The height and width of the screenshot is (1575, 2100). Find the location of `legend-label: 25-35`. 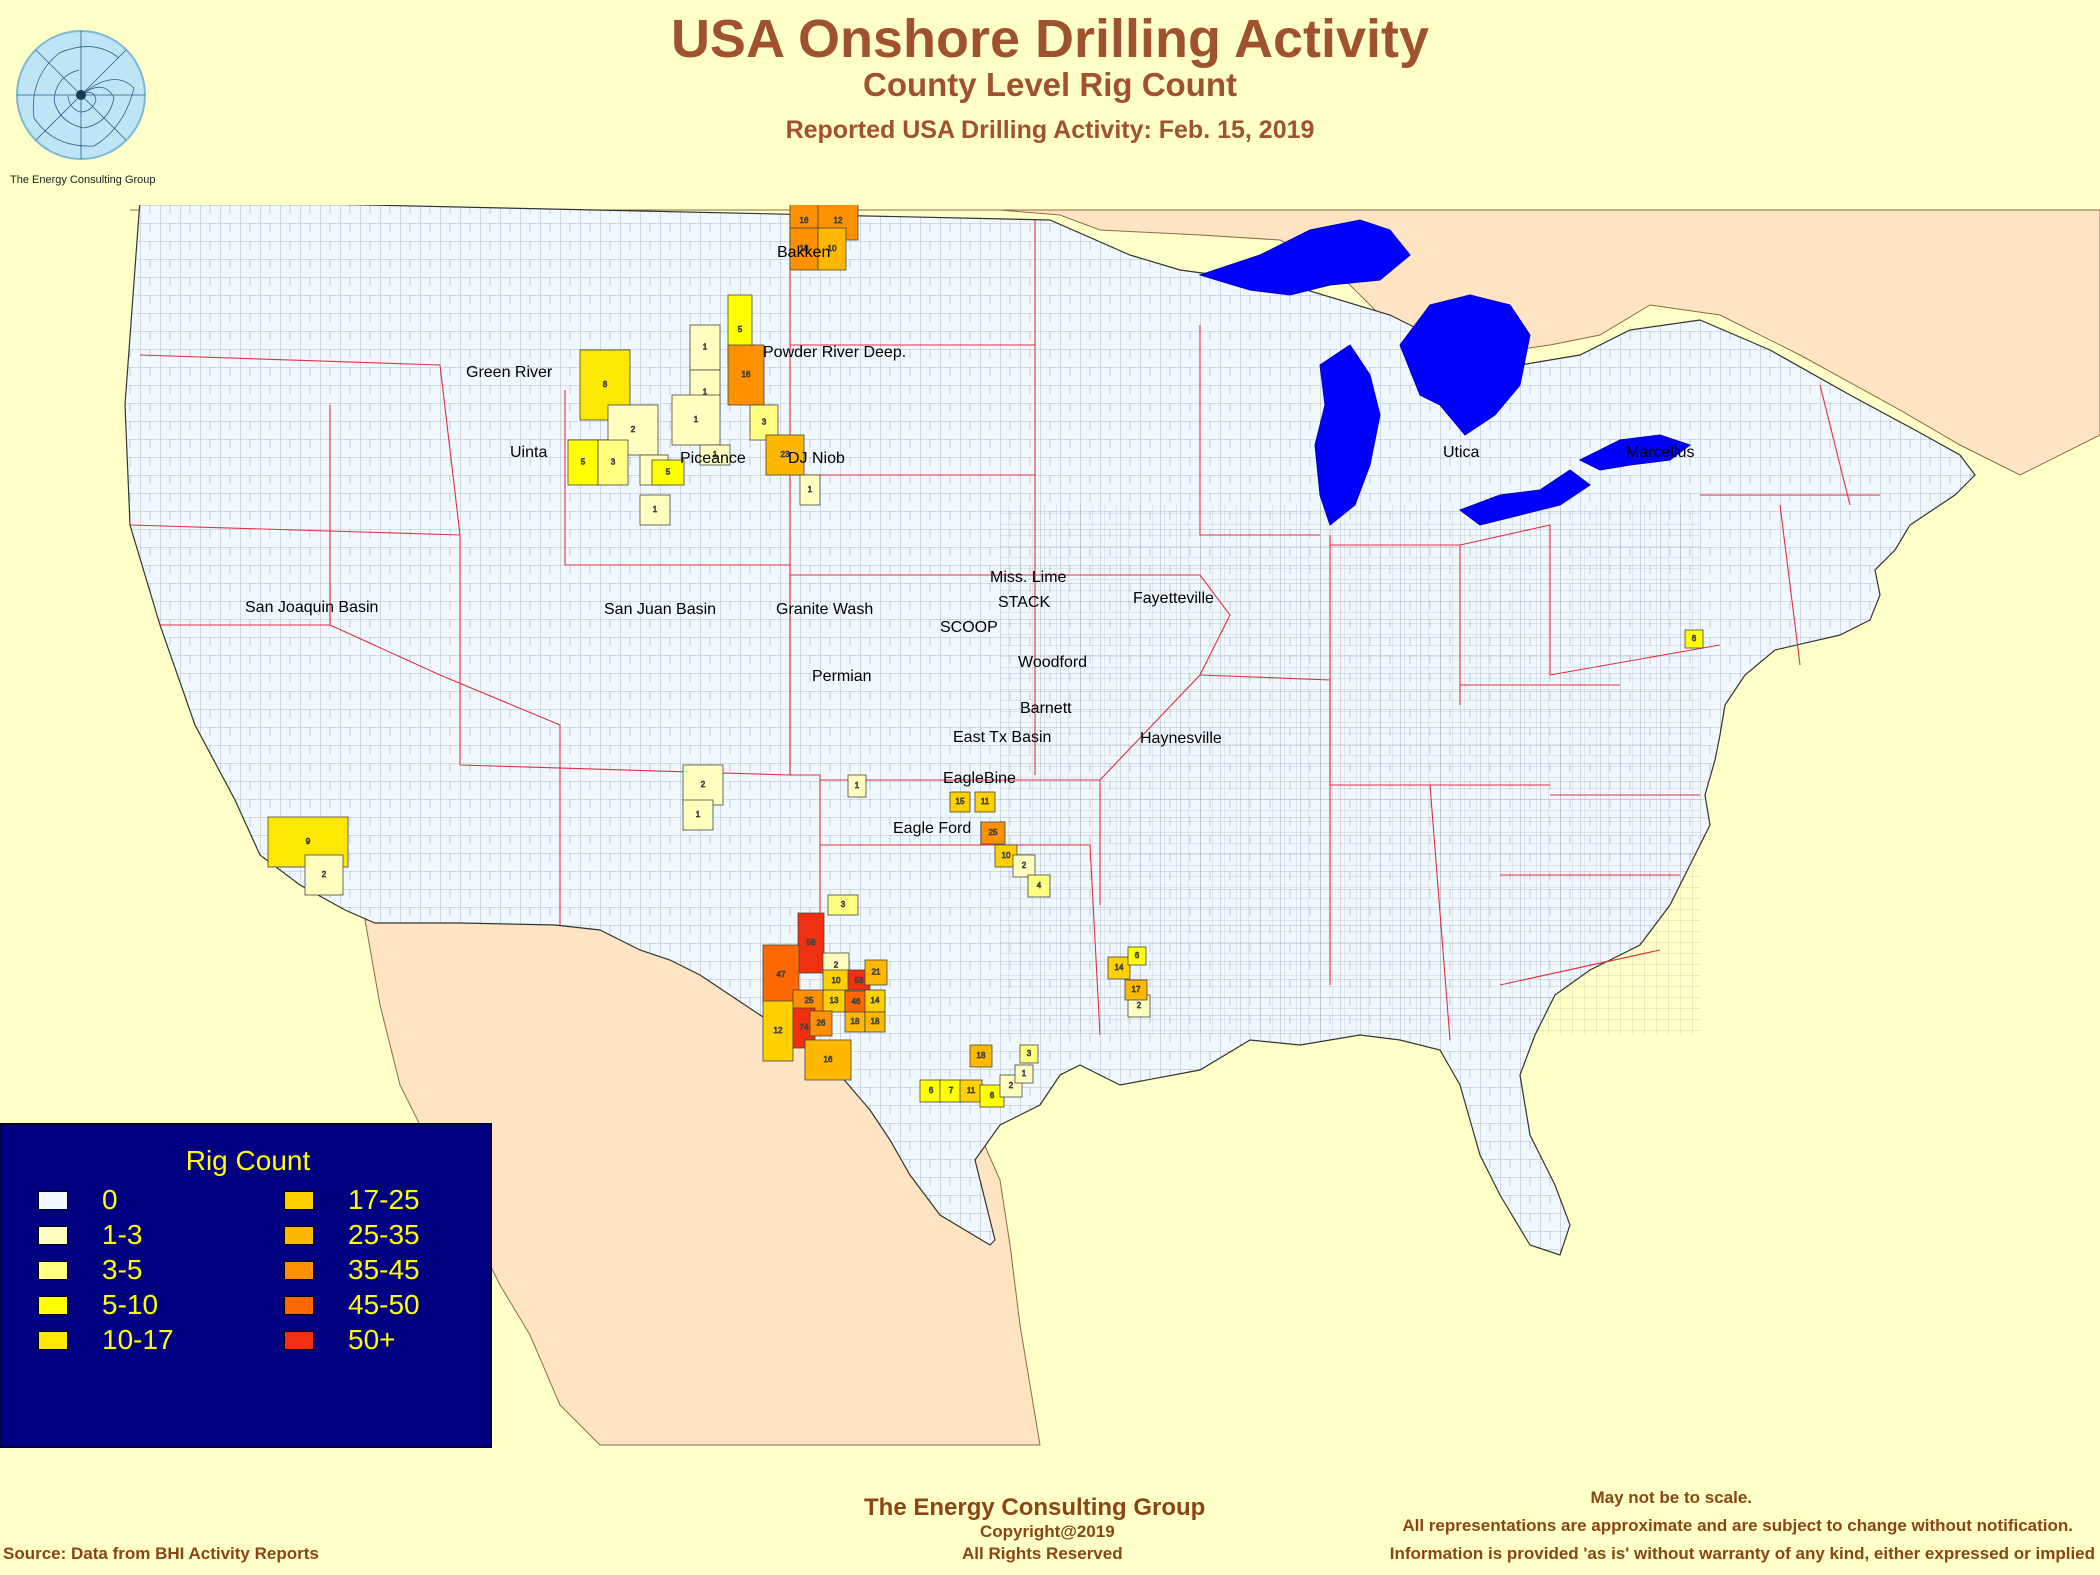

legend-label: 25-35 is located at coordinates (384, 1234).